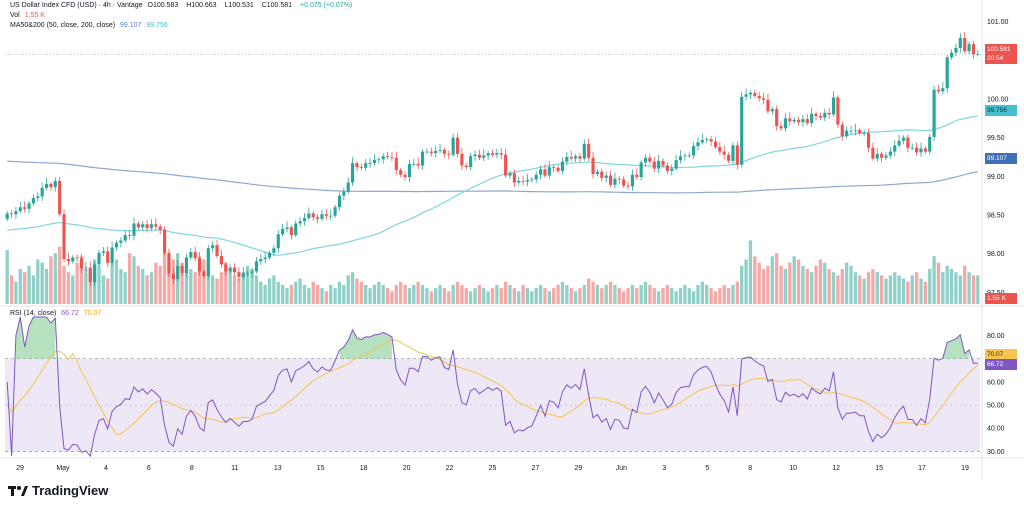  What do you see at coordinates (34, 15) in the screenshot?
I see `volume-value: 1.55 K` at bounding box center [34, 15].